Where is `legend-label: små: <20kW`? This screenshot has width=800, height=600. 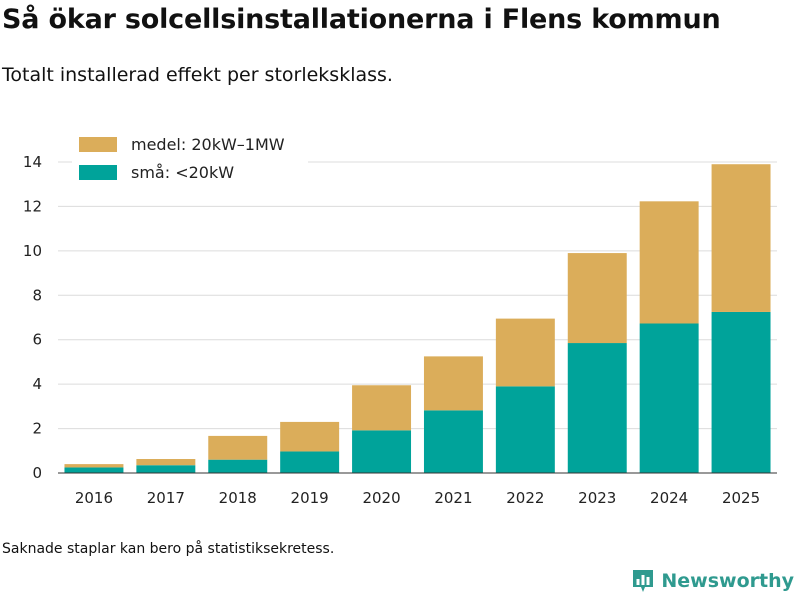
legend-label: små: <20kW is located at coordinates (182, 172).